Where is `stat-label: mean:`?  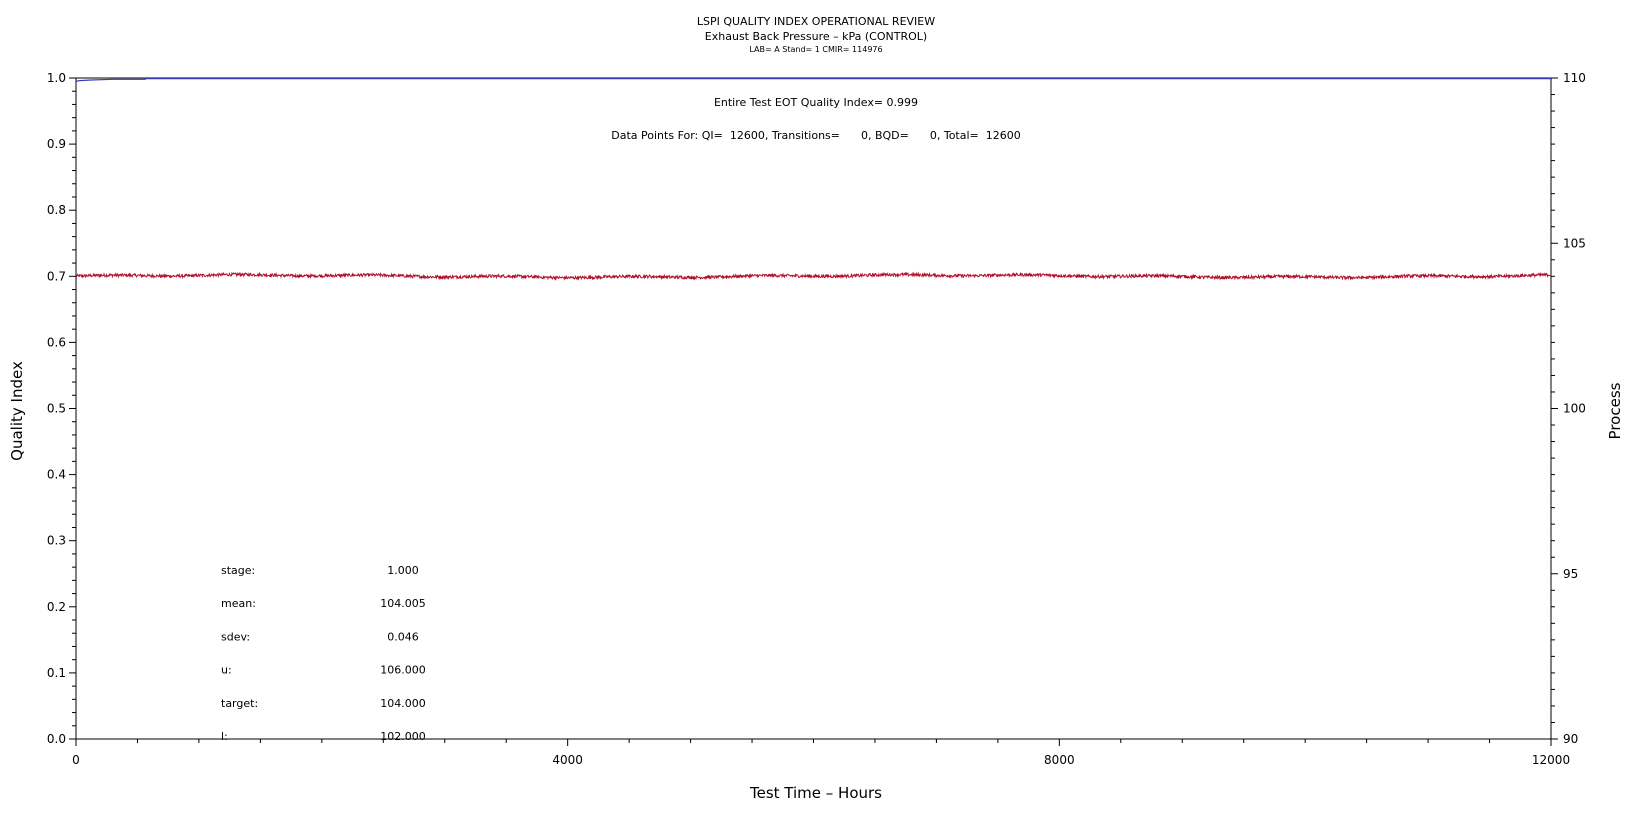
stat-label: mean: is located at coordinates (238, 603).